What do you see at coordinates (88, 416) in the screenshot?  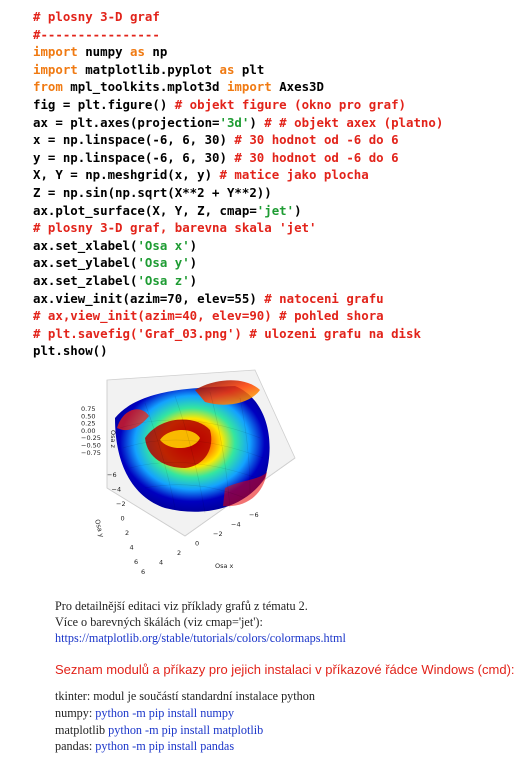 I see `z-tick-label: 0.50` at bounding box center [88, 416].